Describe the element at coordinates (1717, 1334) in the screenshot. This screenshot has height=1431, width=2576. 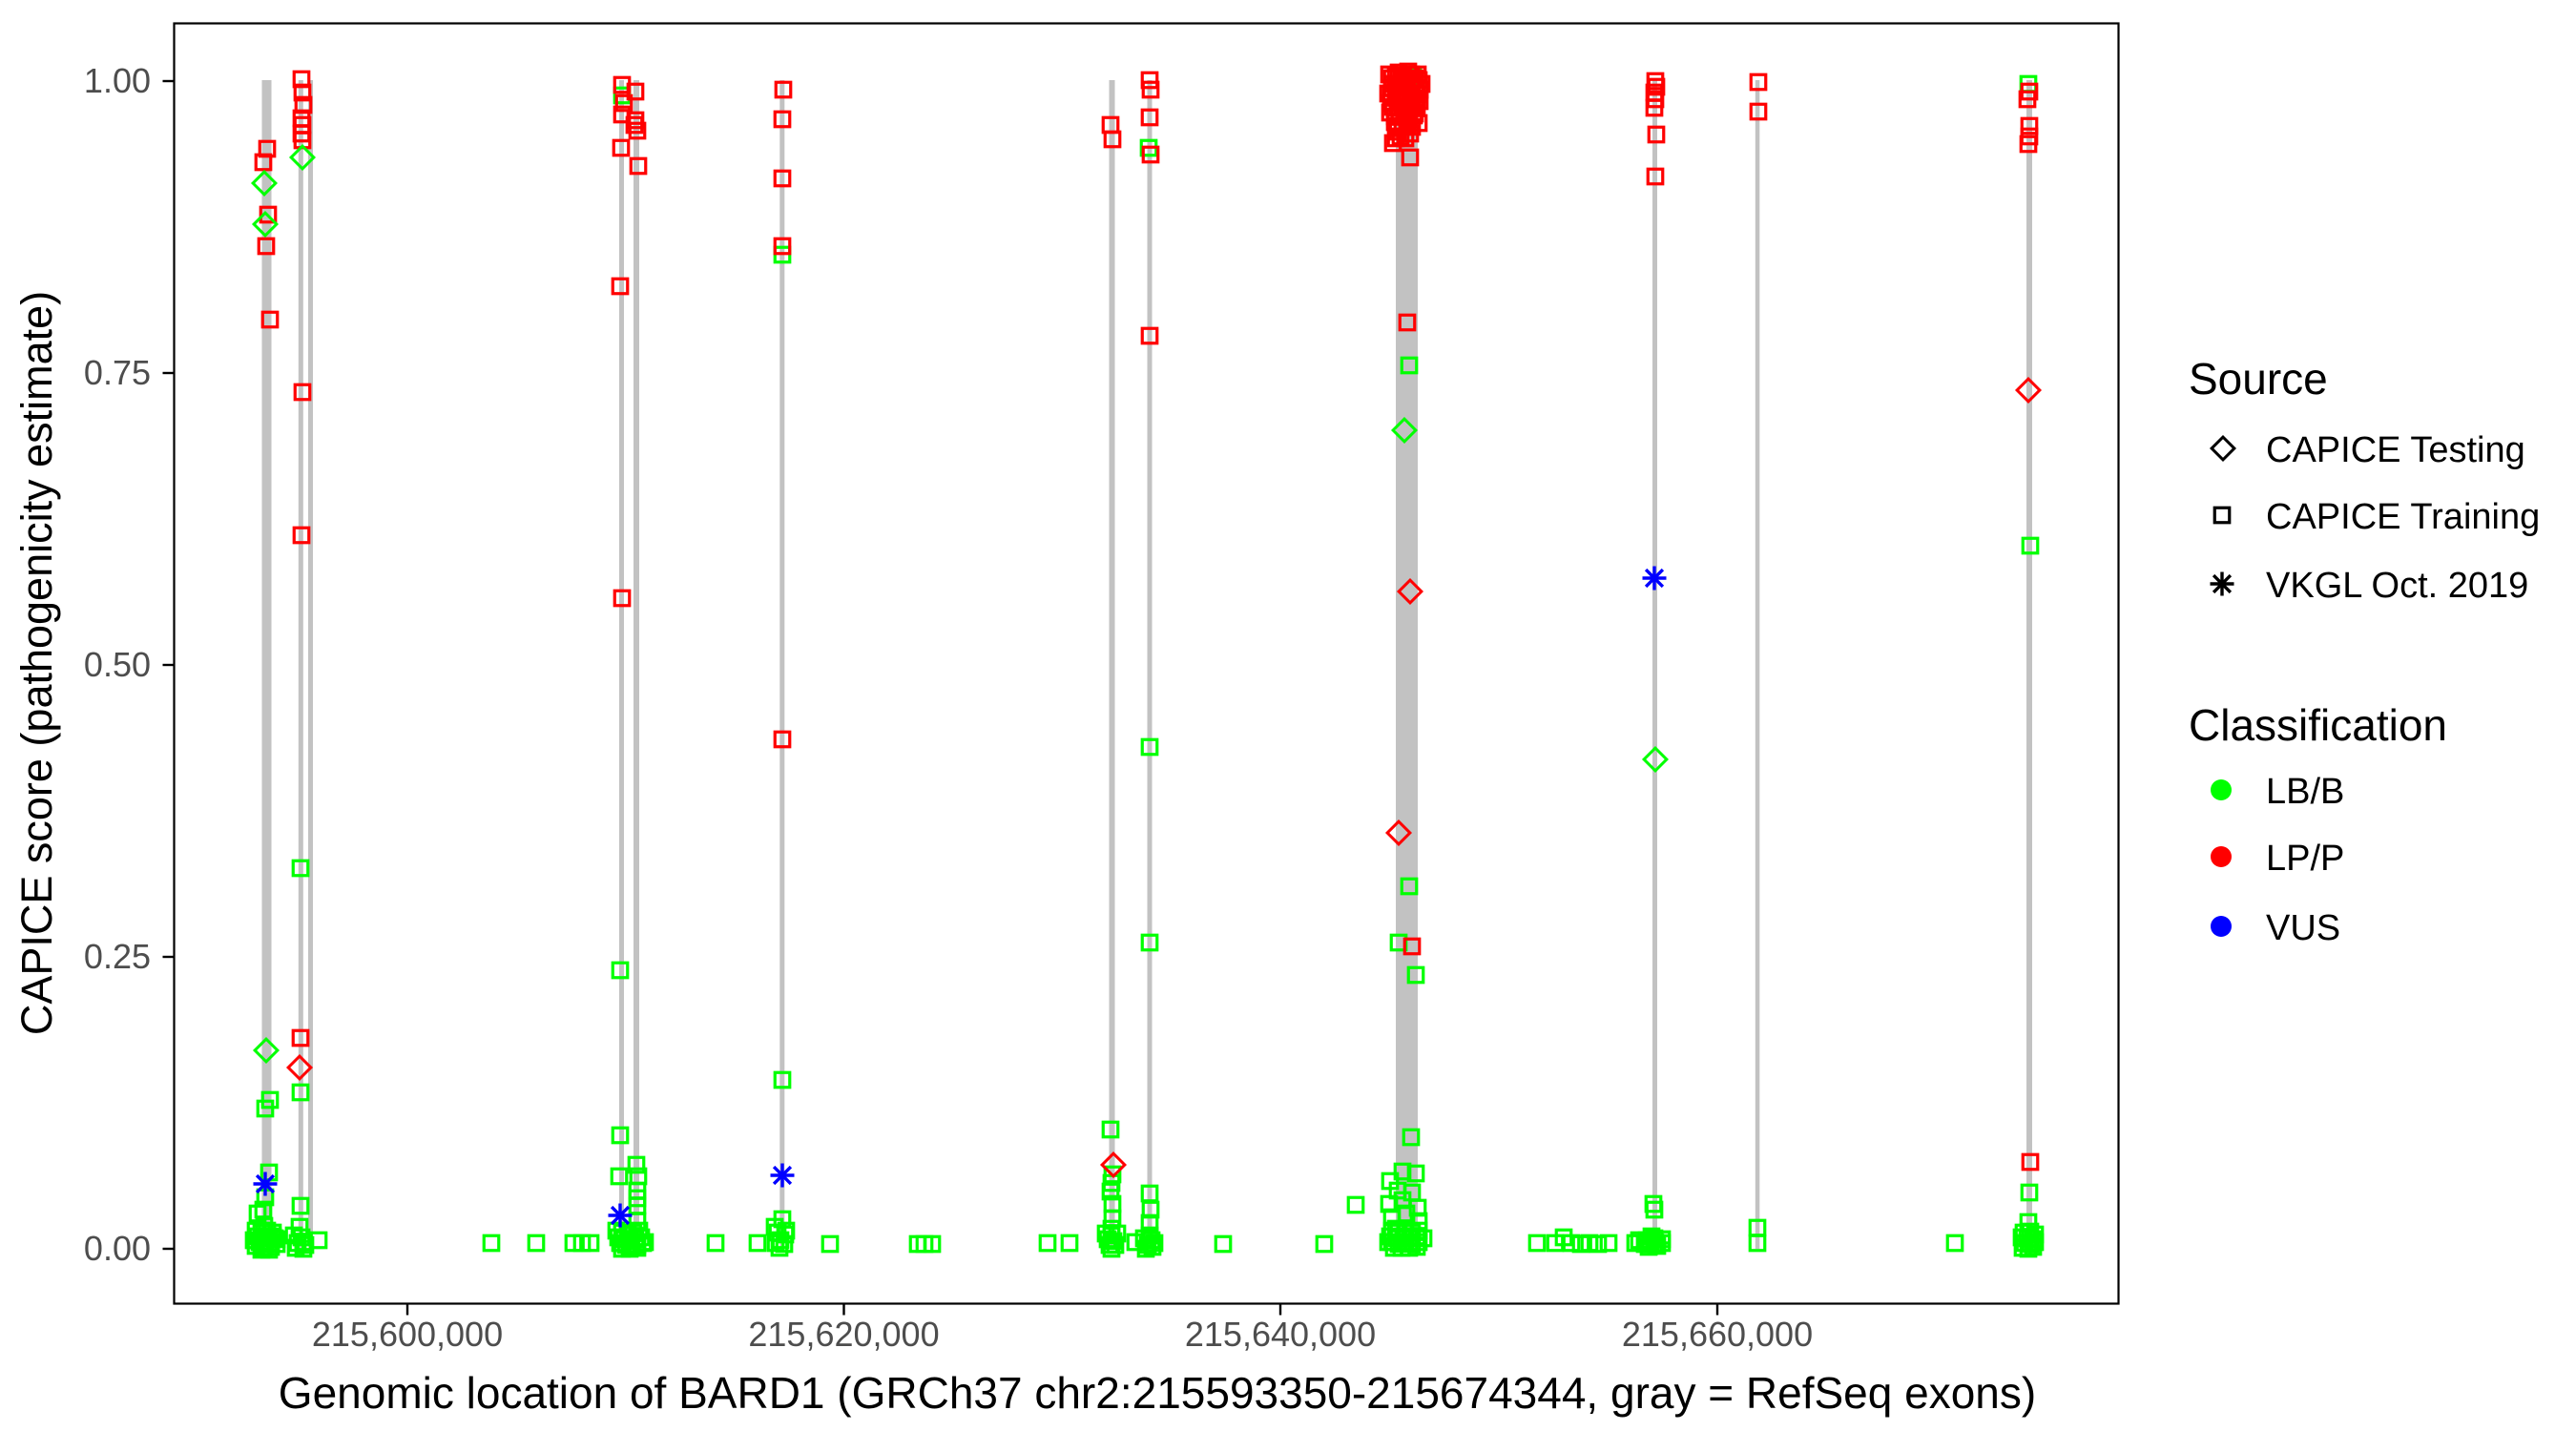
I see `svg-text: 215,660,000` at that location.